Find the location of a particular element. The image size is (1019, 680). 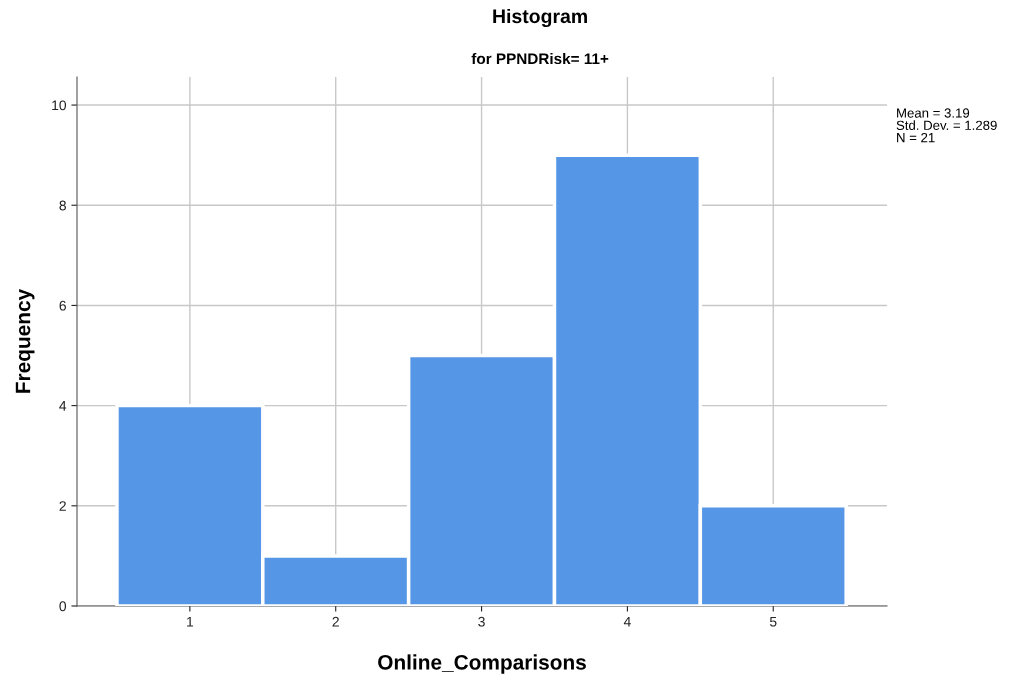

y-tick-label: 4 is located at coordinates (63, 406).